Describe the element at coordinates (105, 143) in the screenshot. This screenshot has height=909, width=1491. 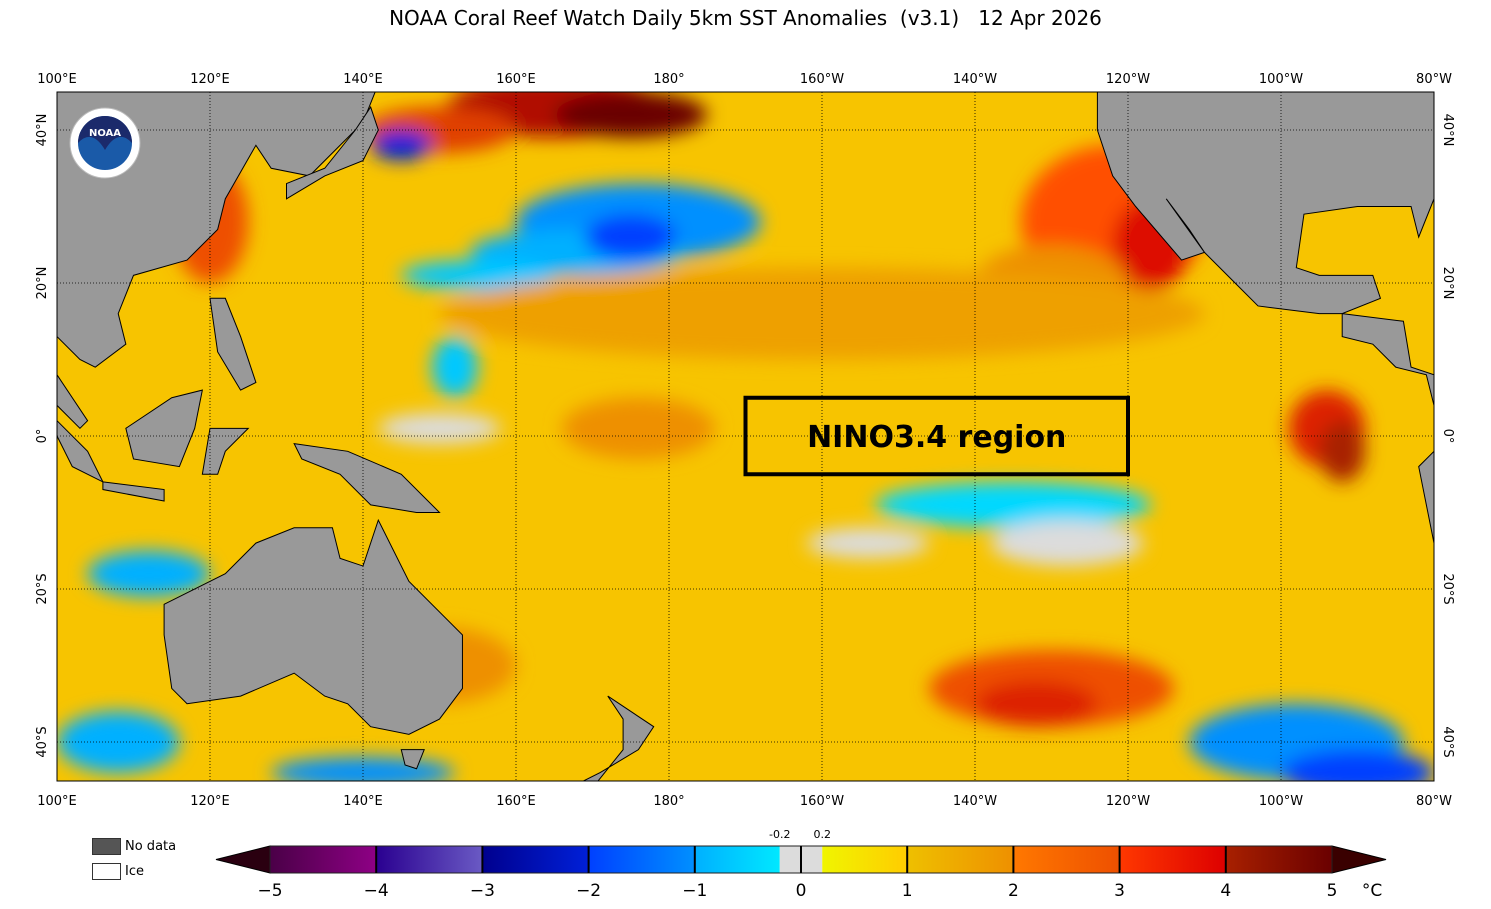
I see `noaa-logo: NOAA` at that location.